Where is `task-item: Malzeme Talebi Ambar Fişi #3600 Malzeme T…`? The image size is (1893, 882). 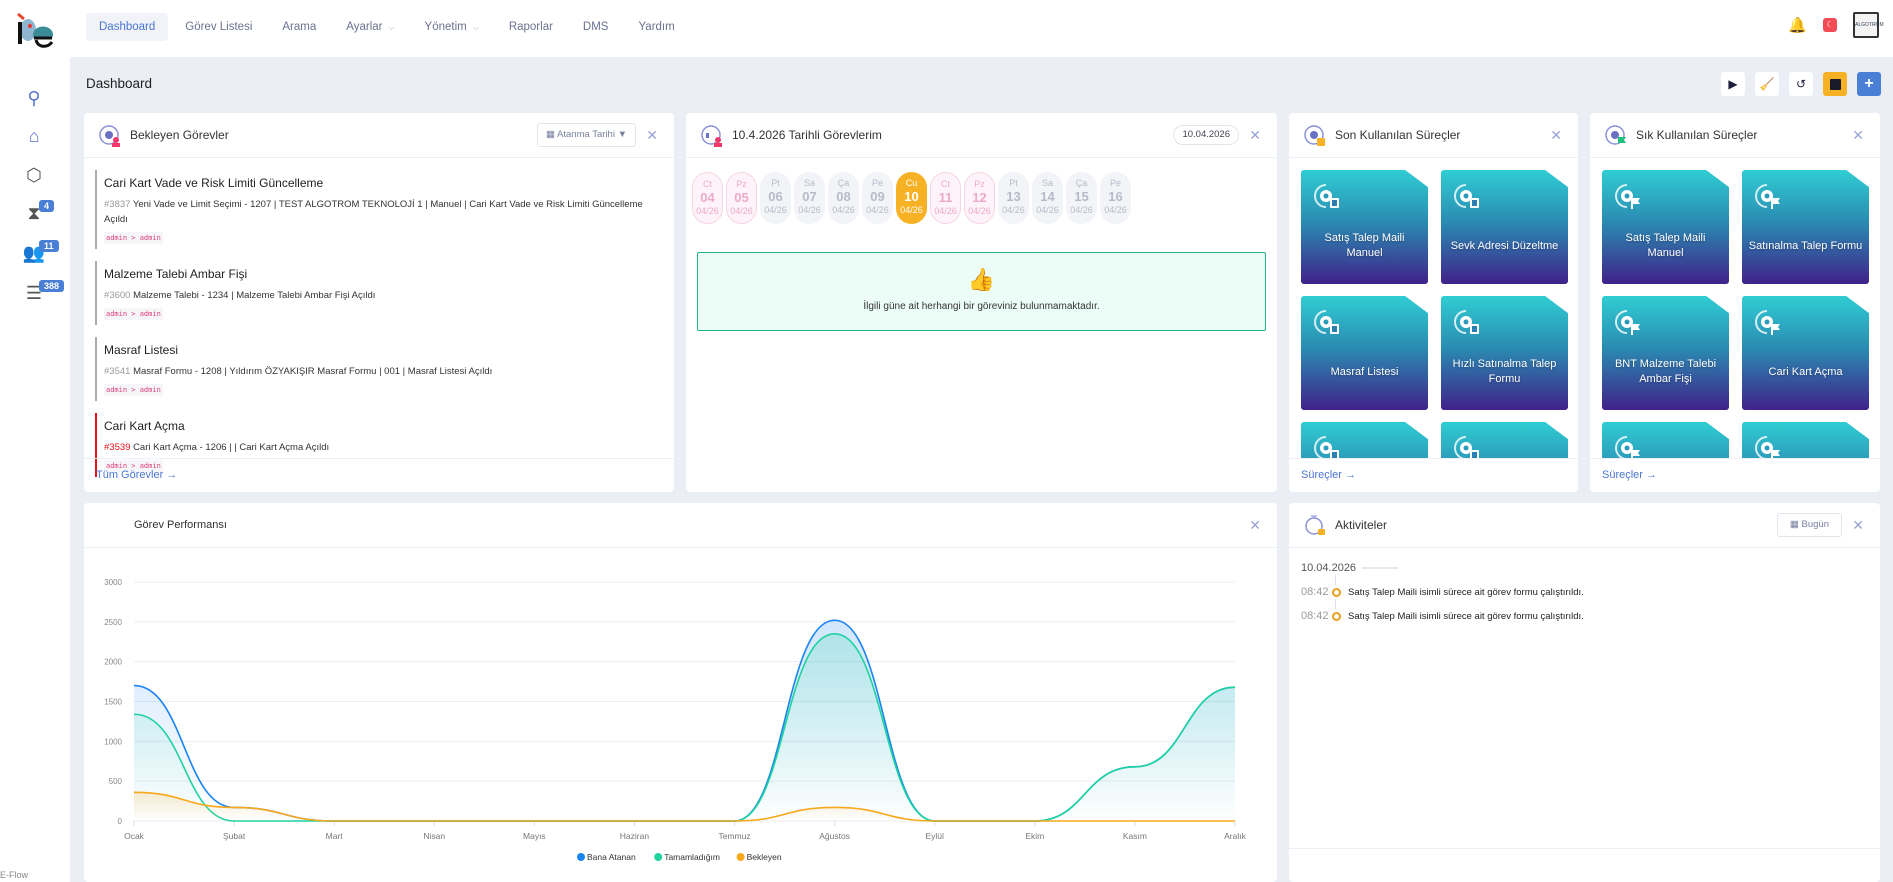
task-item: Malzeme Talebi Ambar Fişi #3600 Malzeme T… is located at coordinates (384, 293).